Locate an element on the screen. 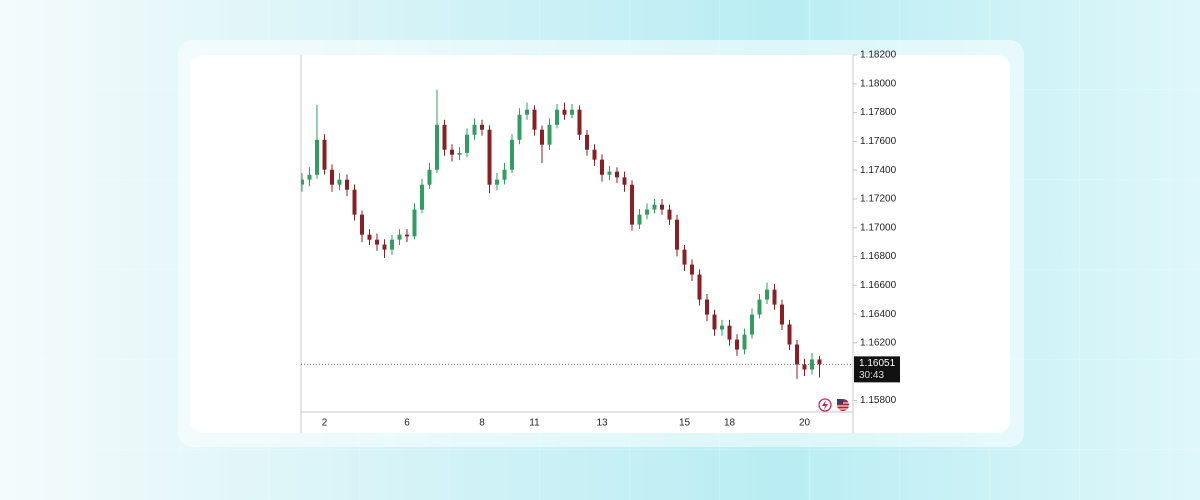 The width and height of the screenshot is (1200, 500). x-tick-label: 13 is located at coordinates (602, 423).